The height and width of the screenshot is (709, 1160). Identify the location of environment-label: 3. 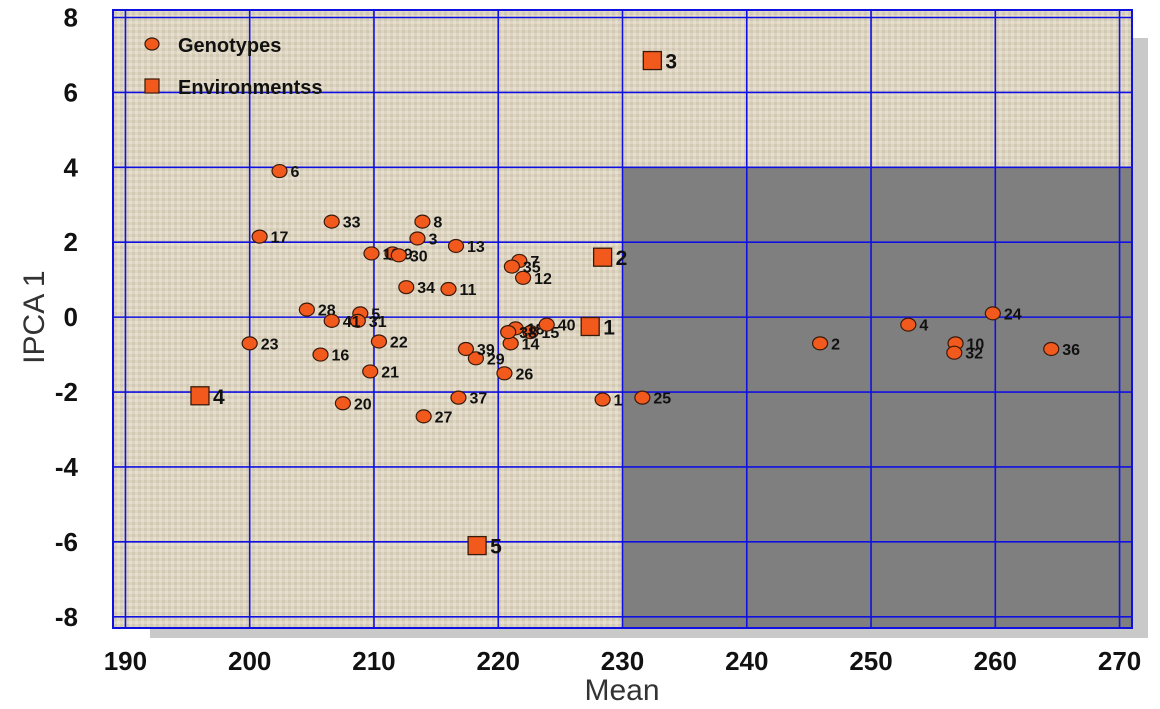
(671, 62).